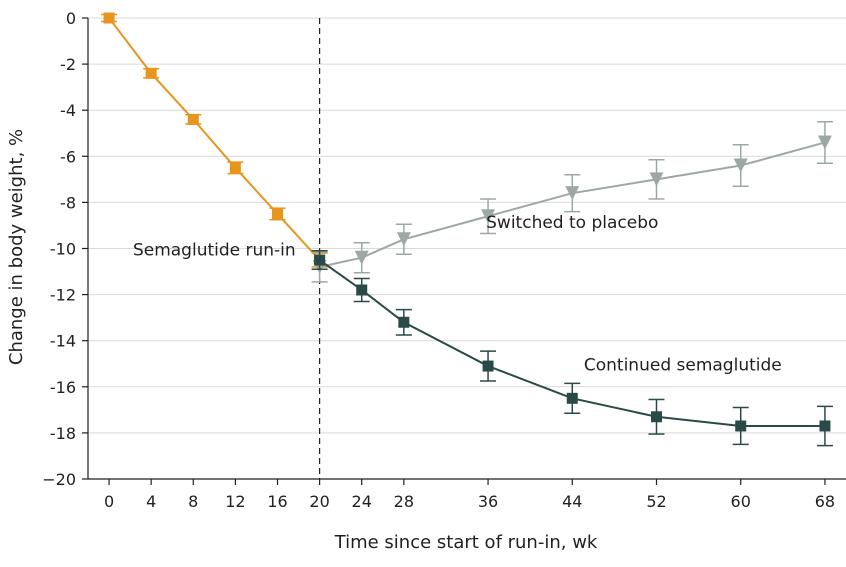 This screenshot has width=846, height=567. I want to click on x-tick-label: 68, so click(825, 501).